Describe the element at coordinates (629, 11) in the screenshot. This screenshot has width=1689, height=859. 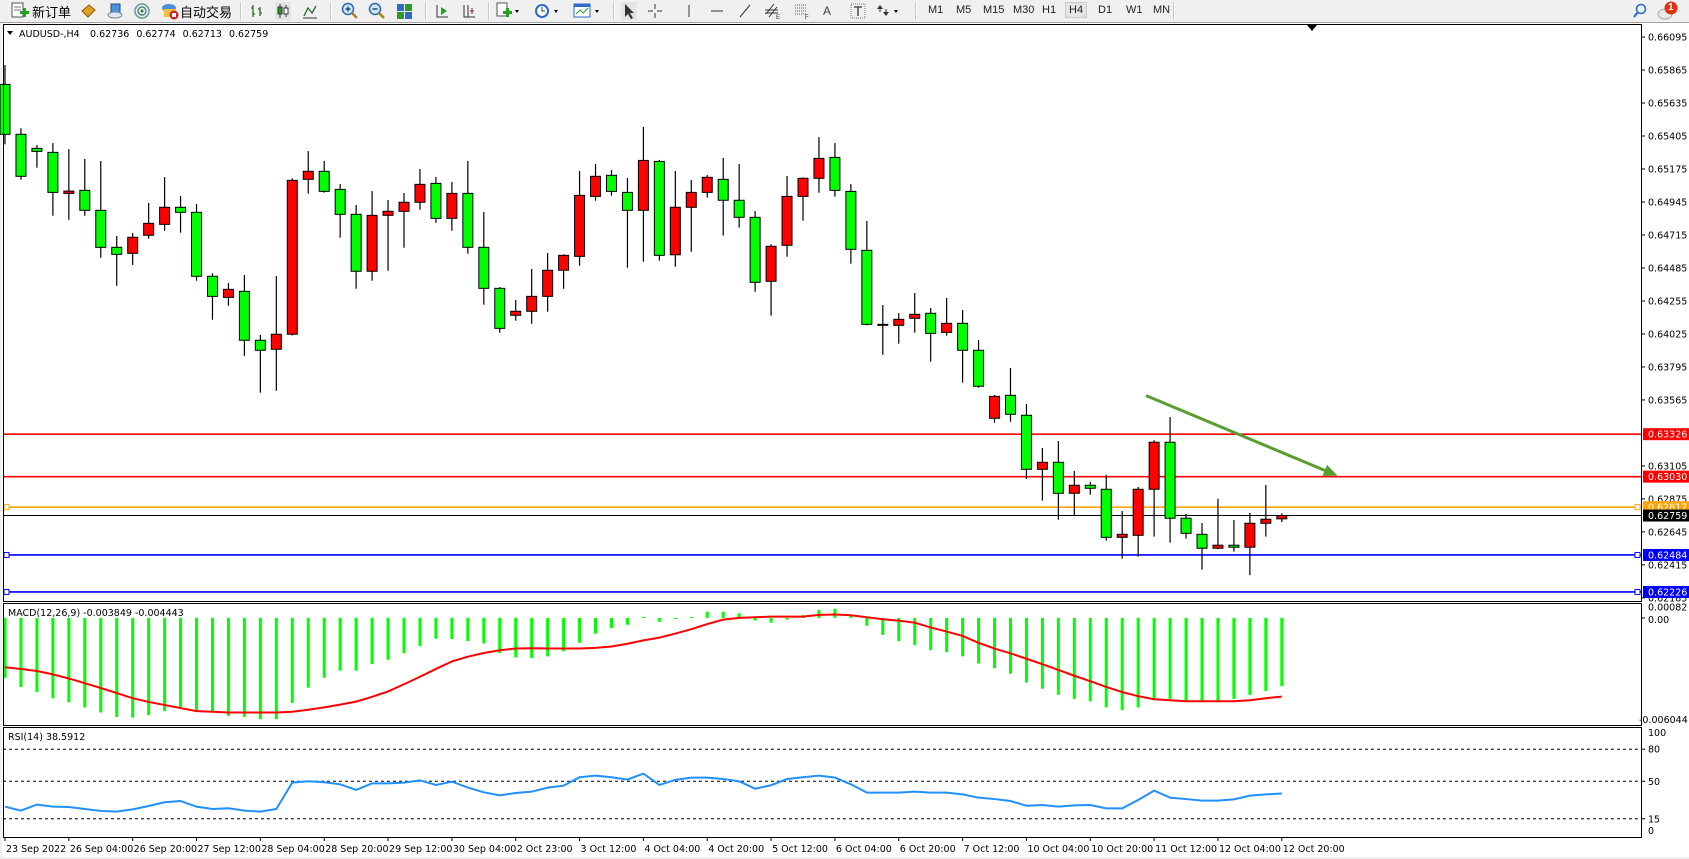
I see `cursor-button` at that location.